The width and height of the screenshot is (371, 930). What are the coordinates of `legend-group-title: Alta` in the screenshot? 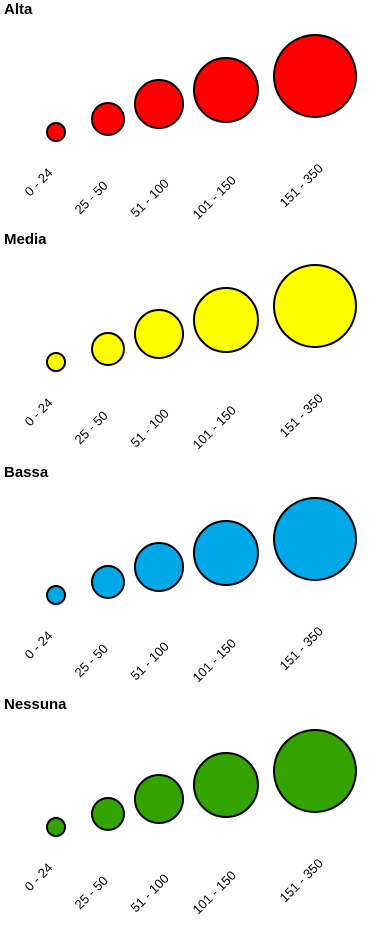 It's located at (18, 9).